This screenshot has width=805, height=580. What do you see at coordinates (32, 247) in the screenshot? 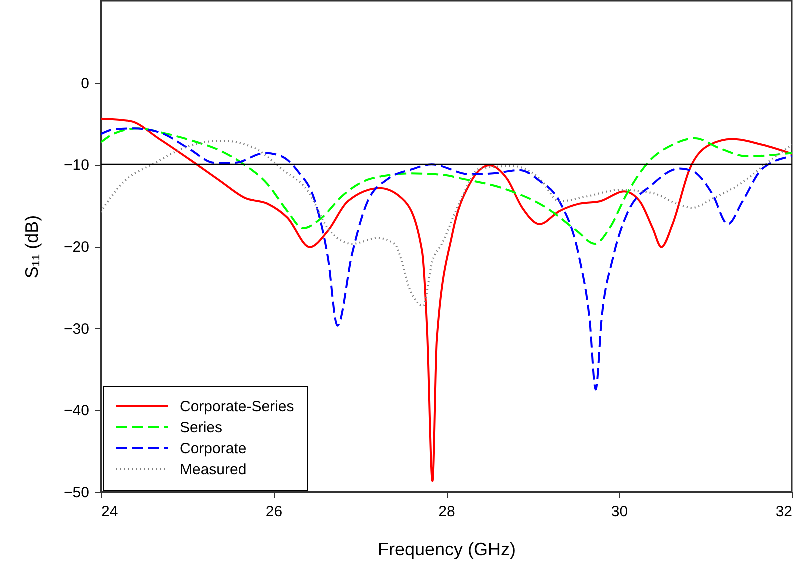
I see `y-axis-title: S₁₁ (dB)` at bounding box center [32, 247].